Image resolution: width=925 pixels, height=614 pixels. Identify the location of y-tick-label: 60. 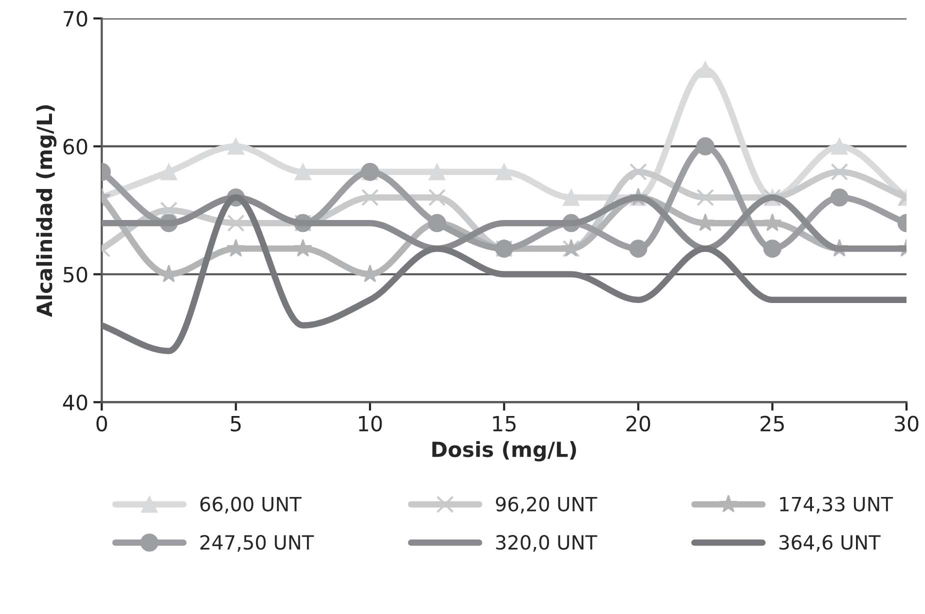
(76, 146).